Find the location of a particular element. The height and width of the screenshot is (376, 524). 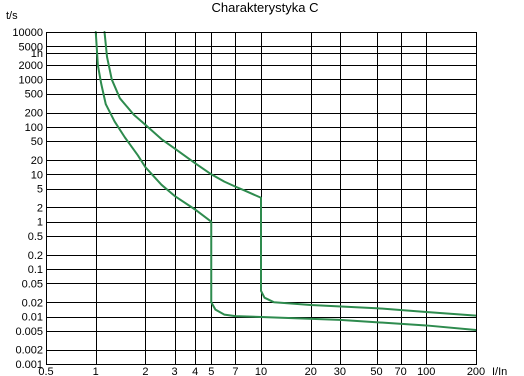

y-tick-label: 1h is located at coordinates (37, 54).